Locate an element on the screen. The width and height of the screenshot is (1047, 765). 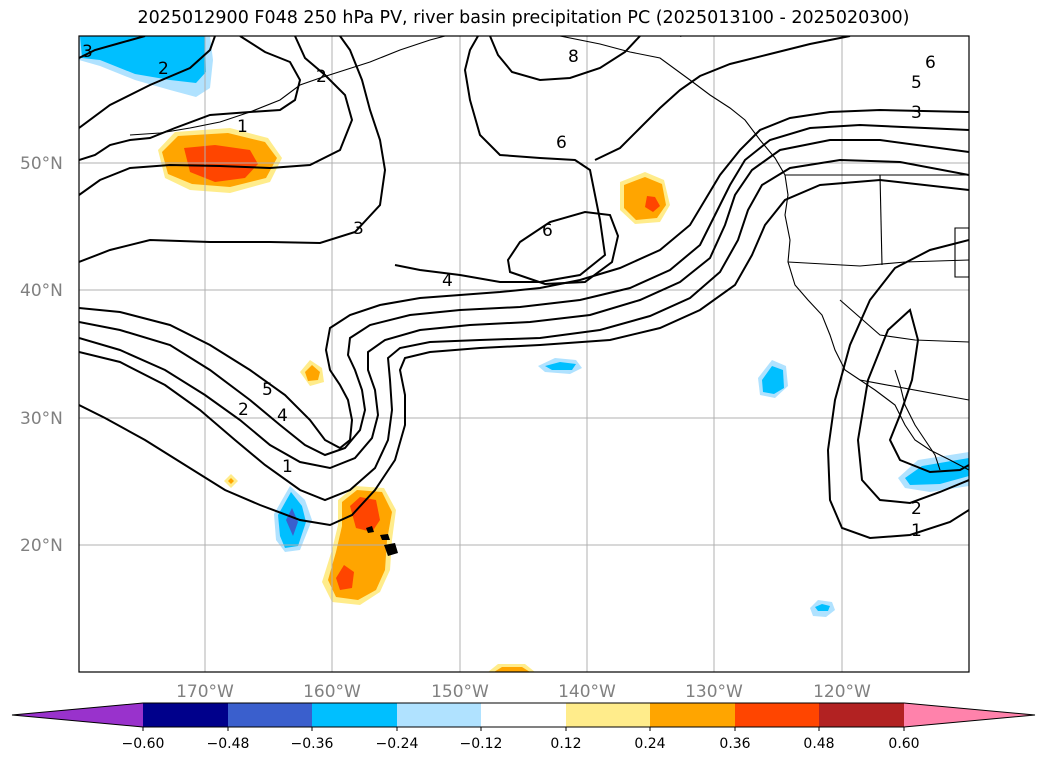
colorbar-tick: 0.48 is located at coordinates (818, 744).